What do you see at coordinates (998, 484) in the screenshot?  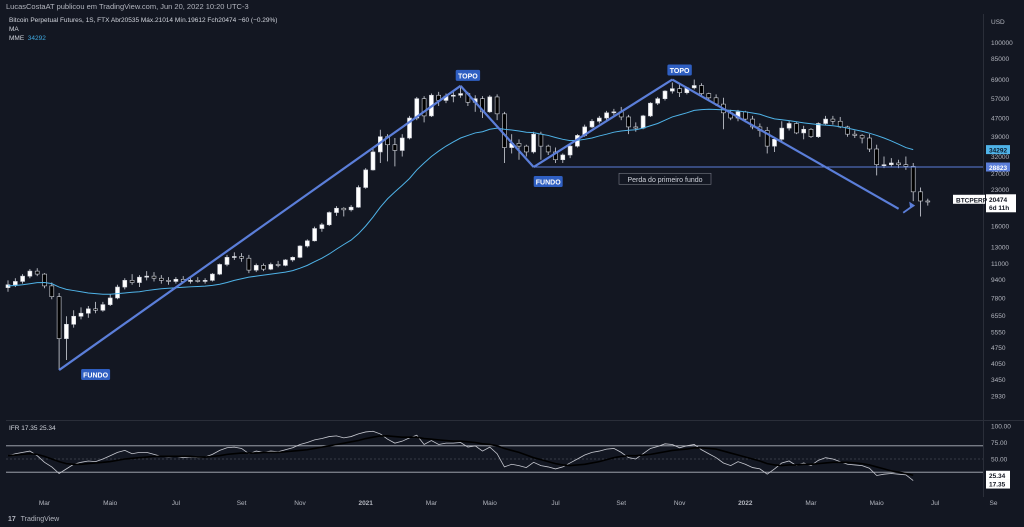 I see `ifr-value-label: 17.35` at bounding box center [998, 484].